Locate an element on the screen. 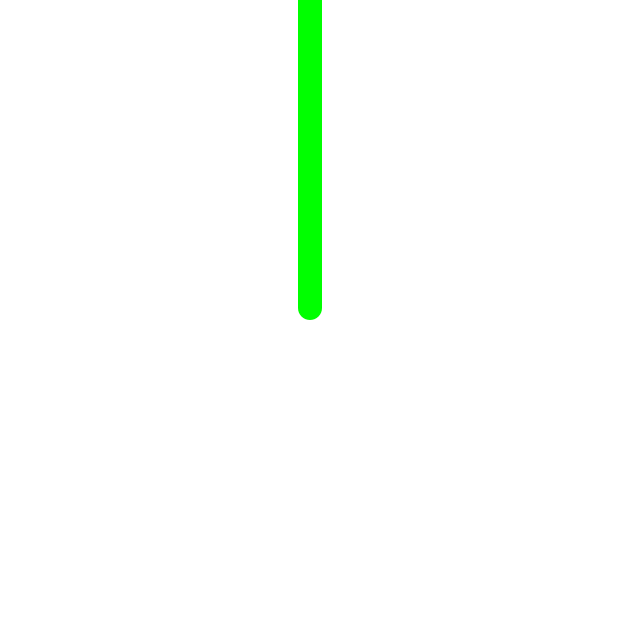 This screenshot has height=618, width=618. stroke-layer is located at coordinates (310, 161).